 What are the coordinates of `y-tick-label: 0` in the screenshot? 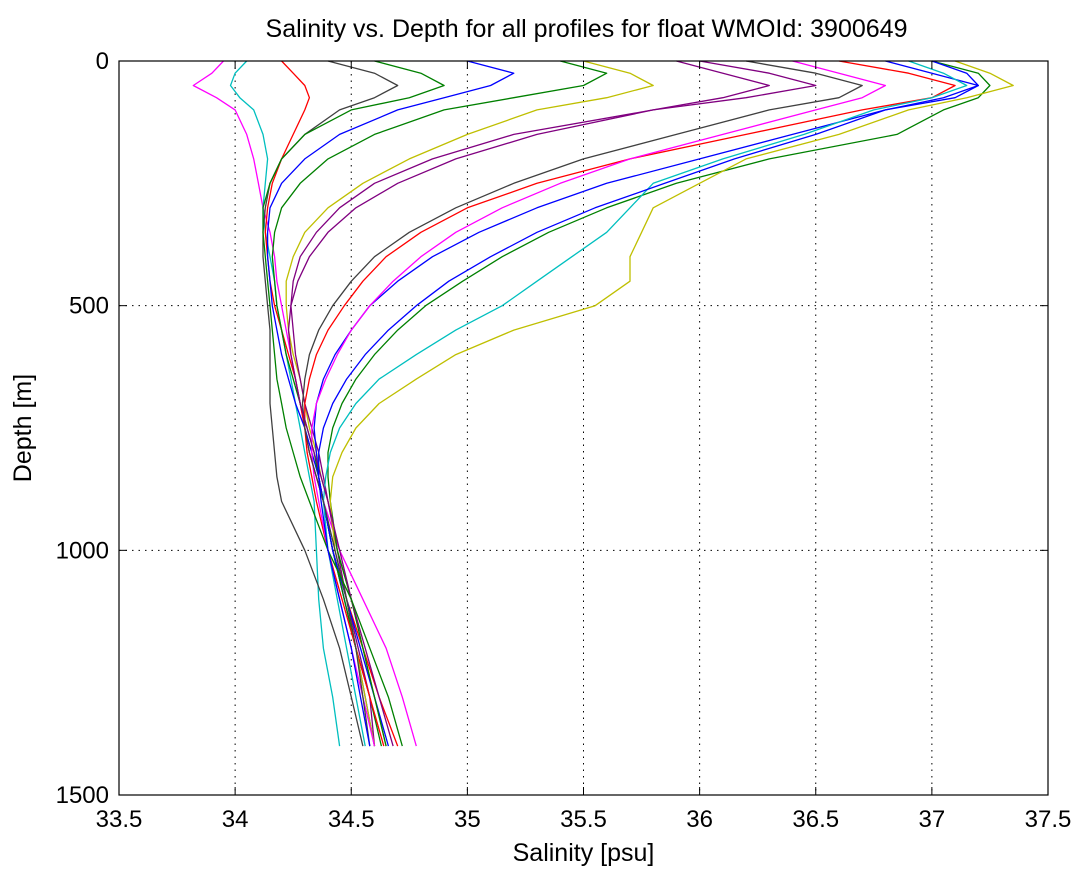 It's located at (102, 61).